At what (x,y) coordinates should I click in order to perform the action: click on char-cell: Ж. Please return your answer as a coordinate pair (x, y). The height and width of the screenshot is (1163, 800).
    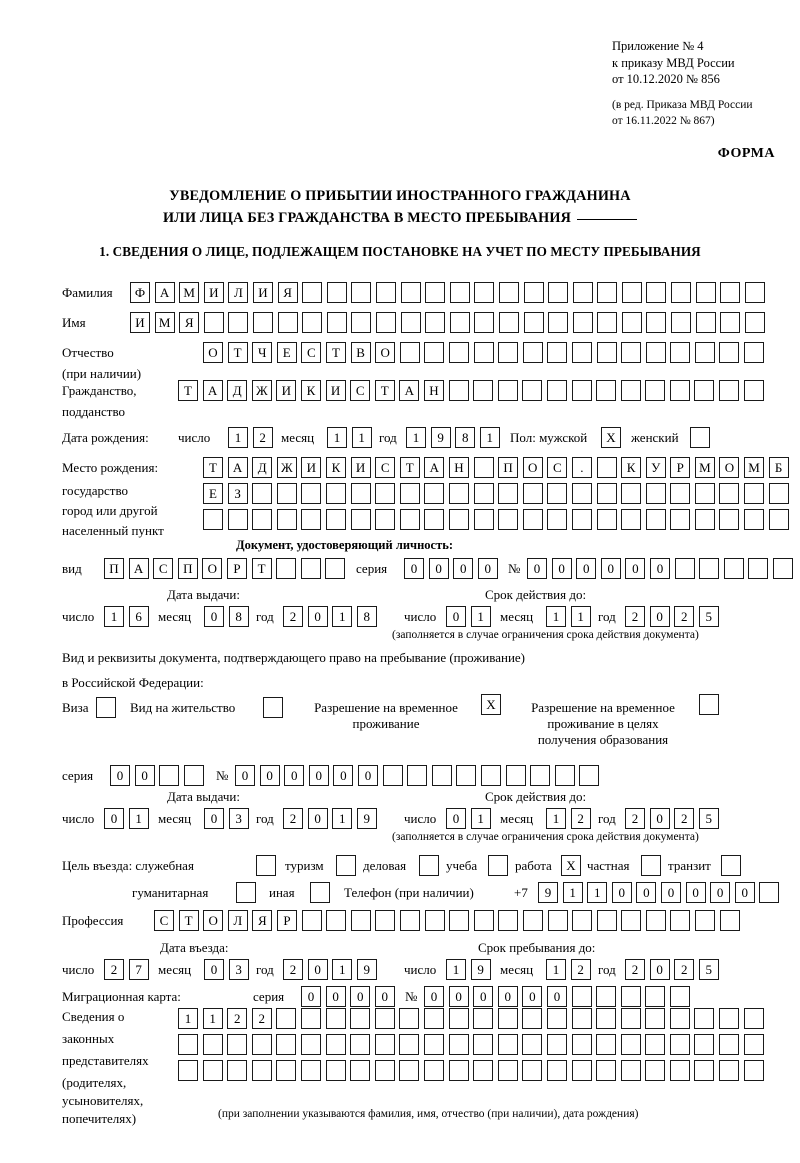
    Looking at the image, I should click on (261, 390).